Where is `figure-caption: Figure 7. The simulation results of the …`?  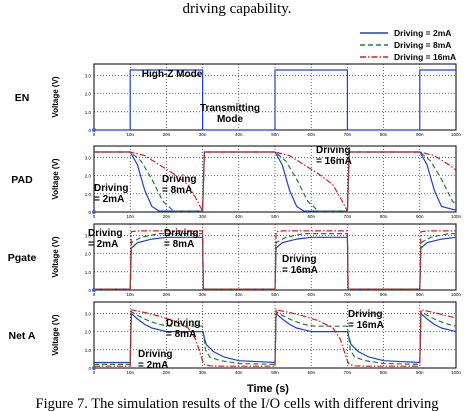 figure-caption: Figure 7. The simulation results of the … is located at coordinates (237, 404).